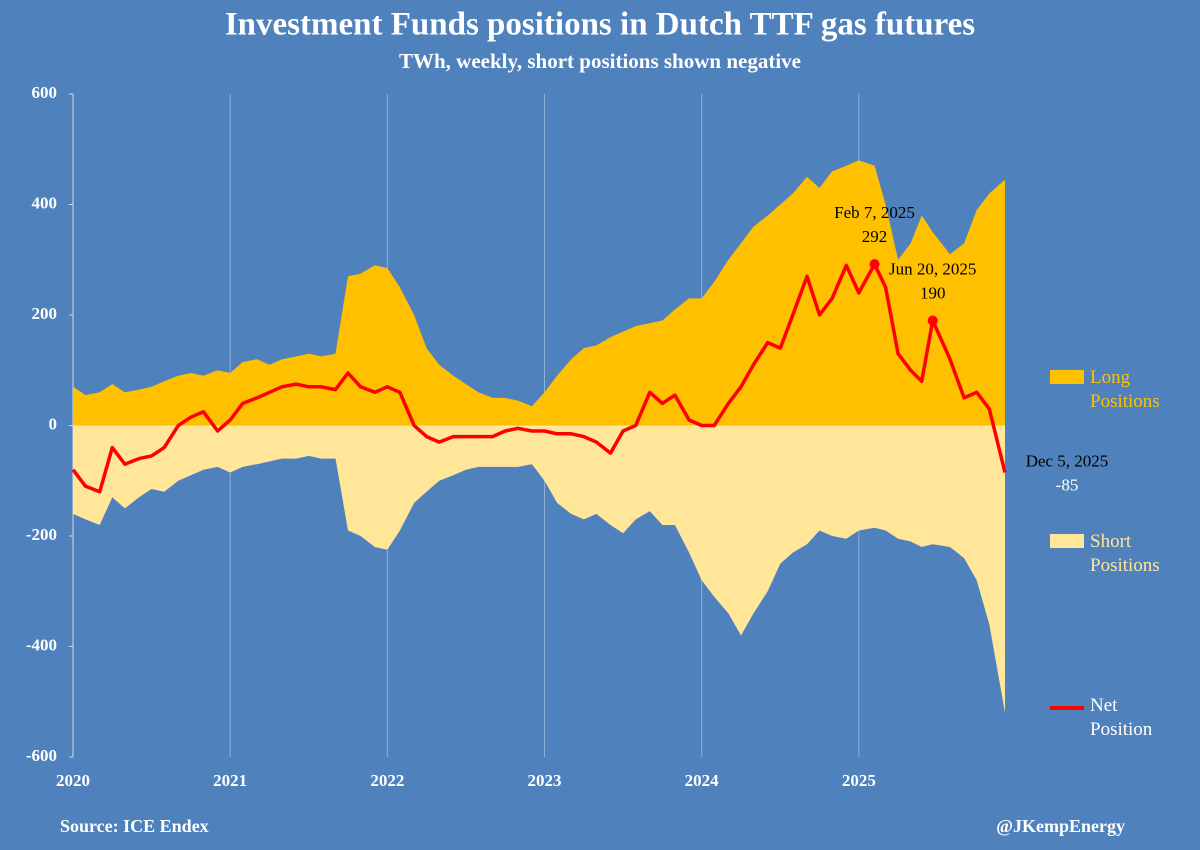 The width and height of the screenshot is (1200, 850). Describe the element at coordinates (230, 780) in the screenshot. I see `x-tick-label: 2021` at that location.